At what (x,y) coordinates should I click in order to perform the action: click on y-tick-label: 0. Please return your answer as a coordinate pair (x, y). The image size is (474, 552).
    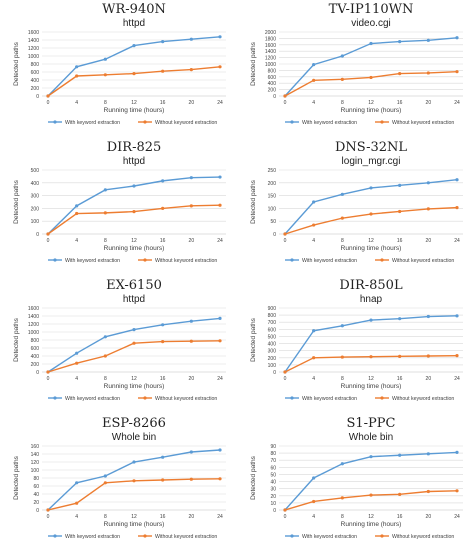
    Looking at the image, I should click on (274, 373).